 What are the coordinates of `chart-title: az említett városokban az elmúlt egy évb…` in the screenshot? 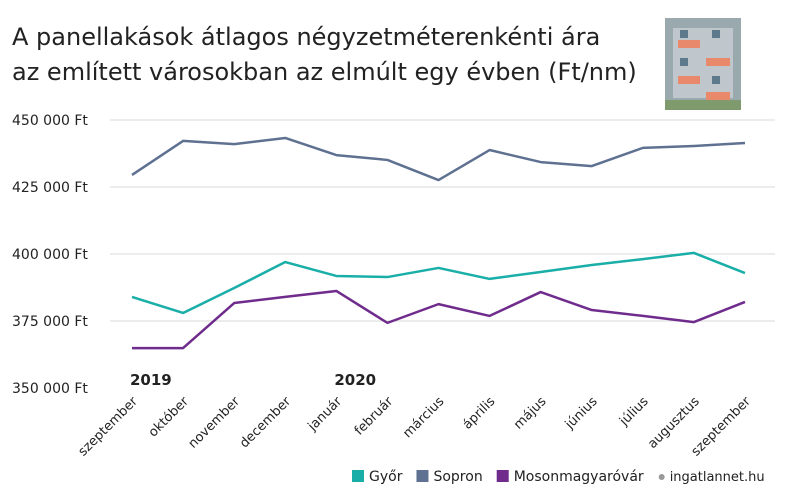 It's located at (324, 72).